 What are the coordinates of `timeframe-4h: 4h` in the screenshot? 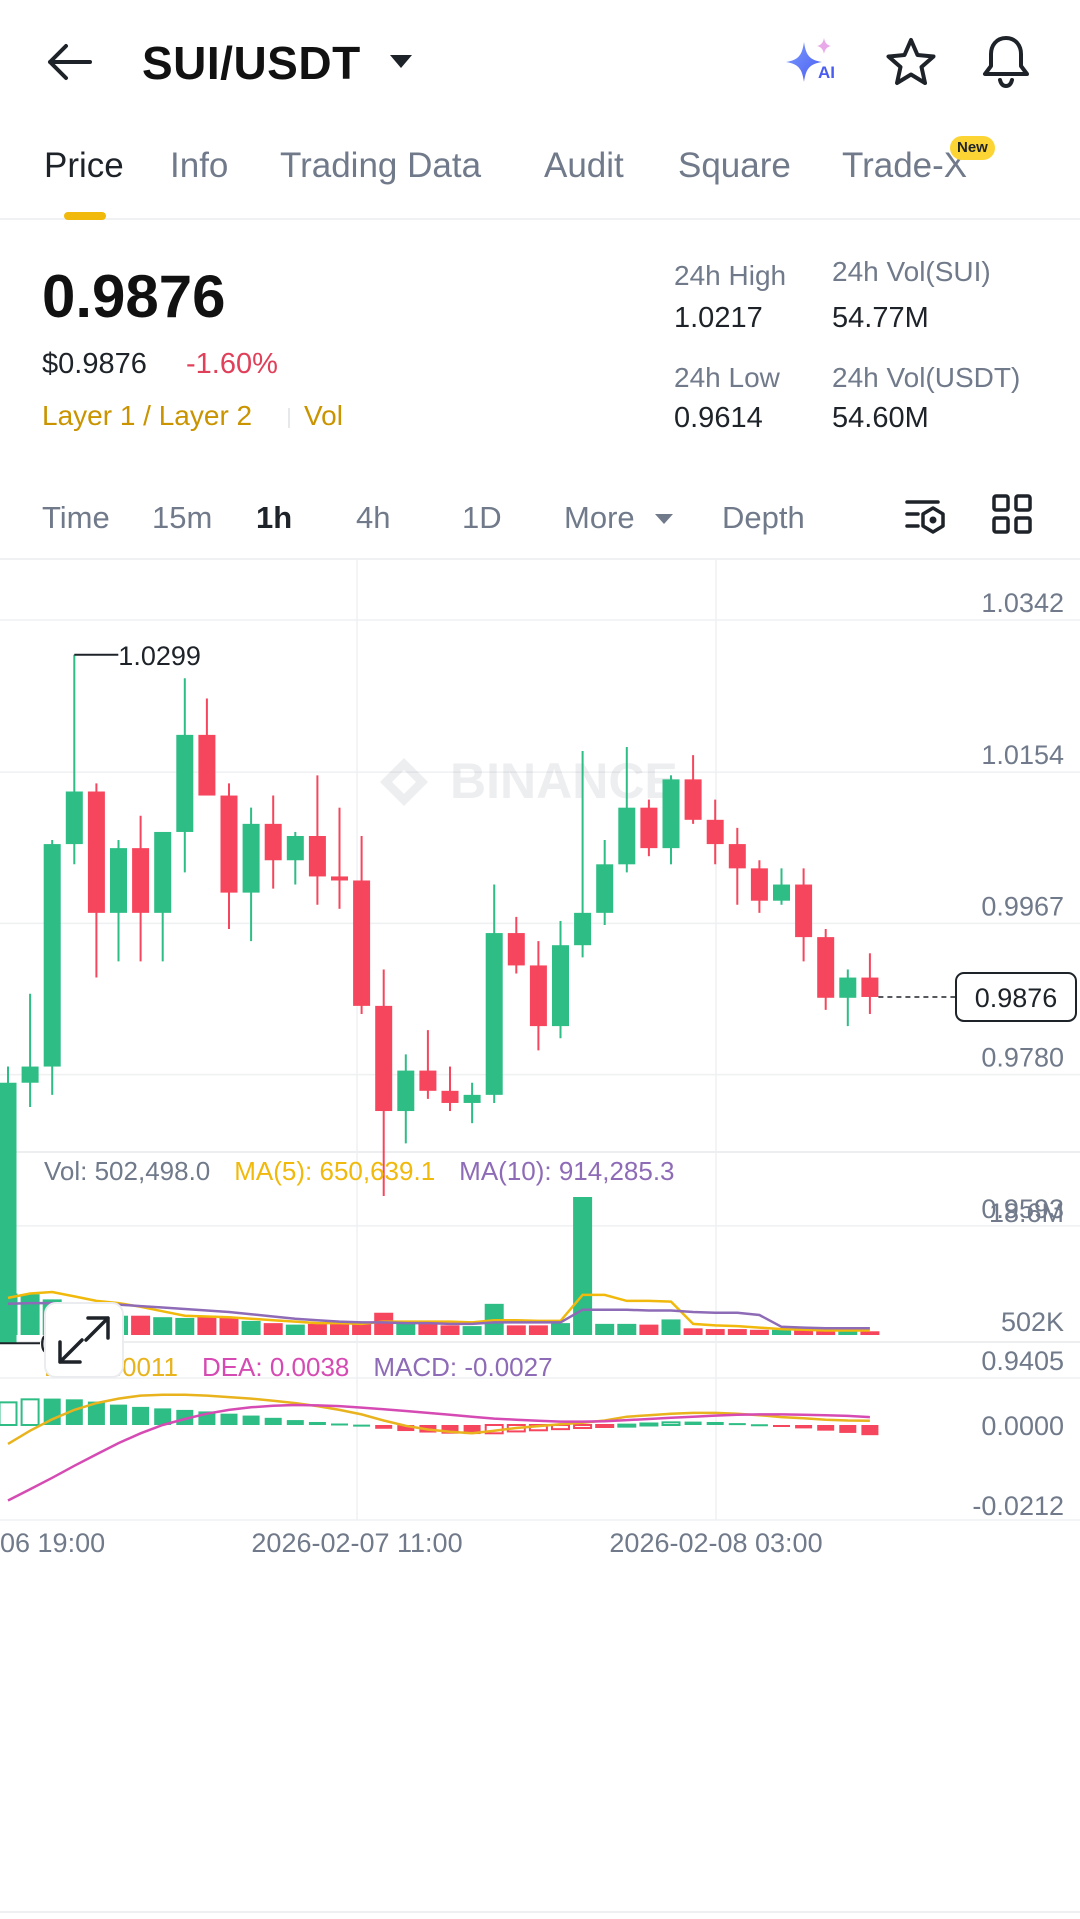 It's located at (373, 517).